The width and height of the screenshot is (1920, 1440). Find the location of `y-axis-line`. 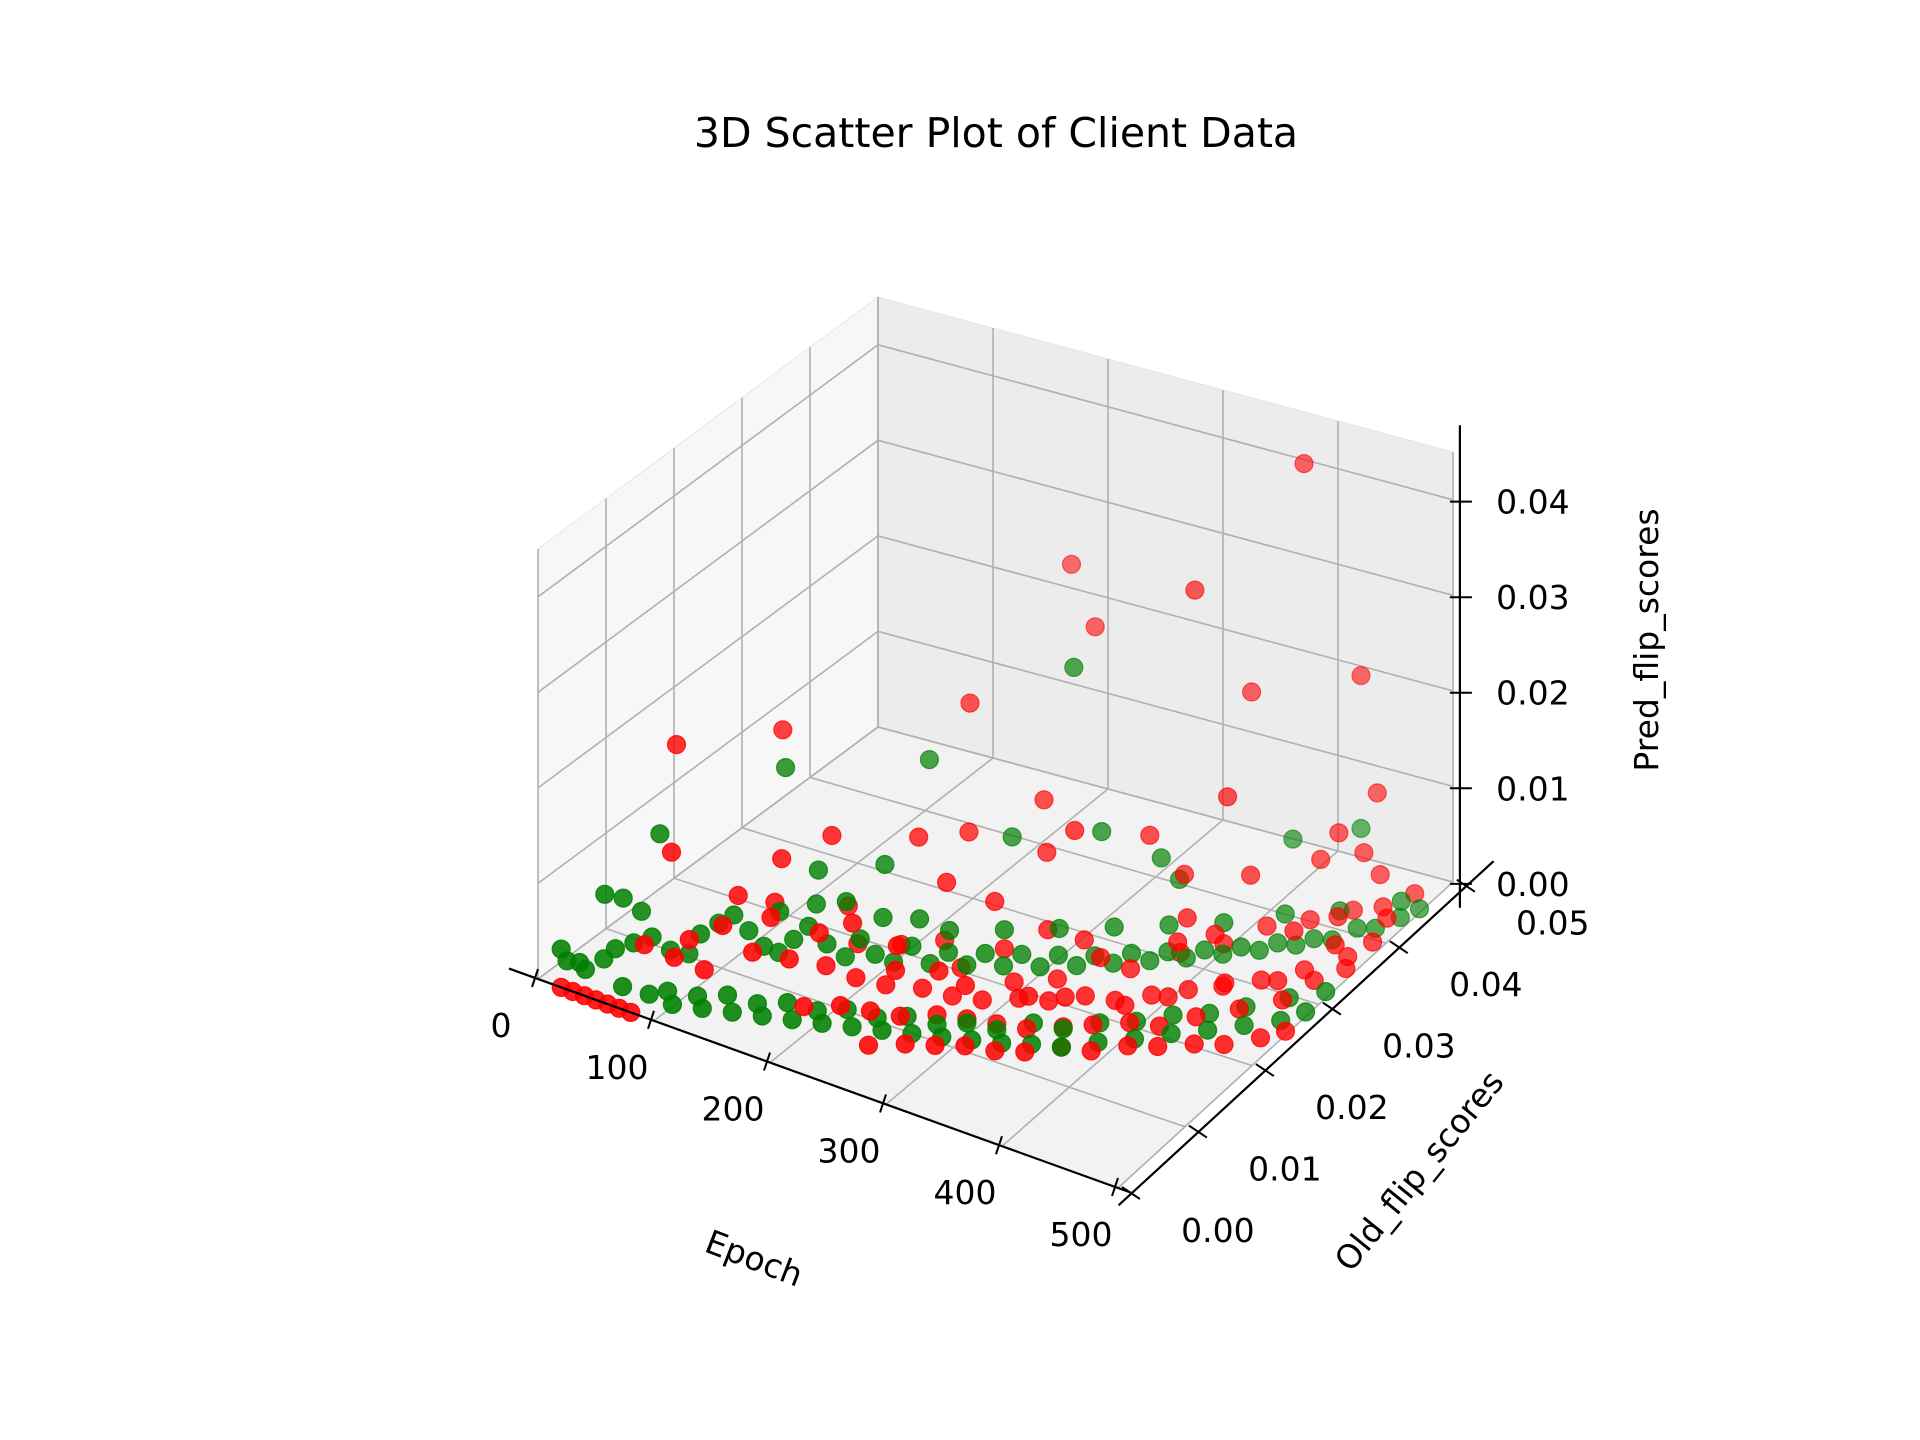

y-axis-line is located at coordinates (1306, 1033).